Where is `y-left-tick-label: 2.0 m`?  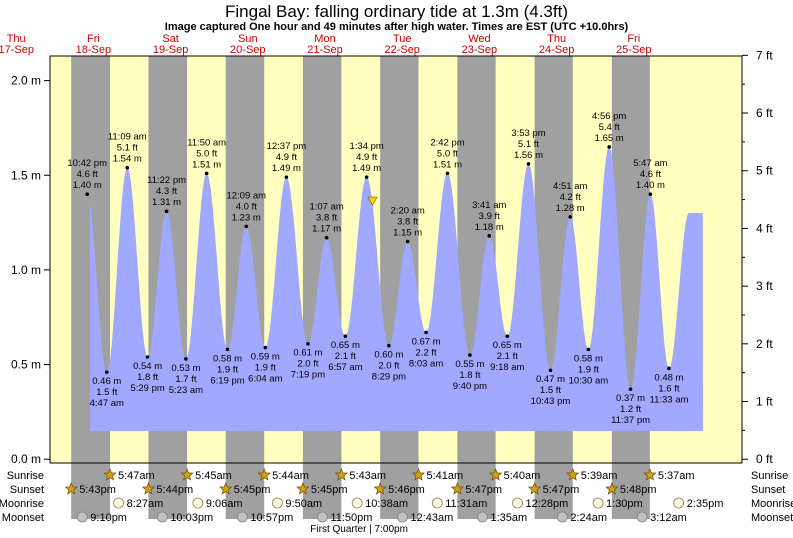 y-left-tick-label: 2.0 m is located at coordinates (26, 81).